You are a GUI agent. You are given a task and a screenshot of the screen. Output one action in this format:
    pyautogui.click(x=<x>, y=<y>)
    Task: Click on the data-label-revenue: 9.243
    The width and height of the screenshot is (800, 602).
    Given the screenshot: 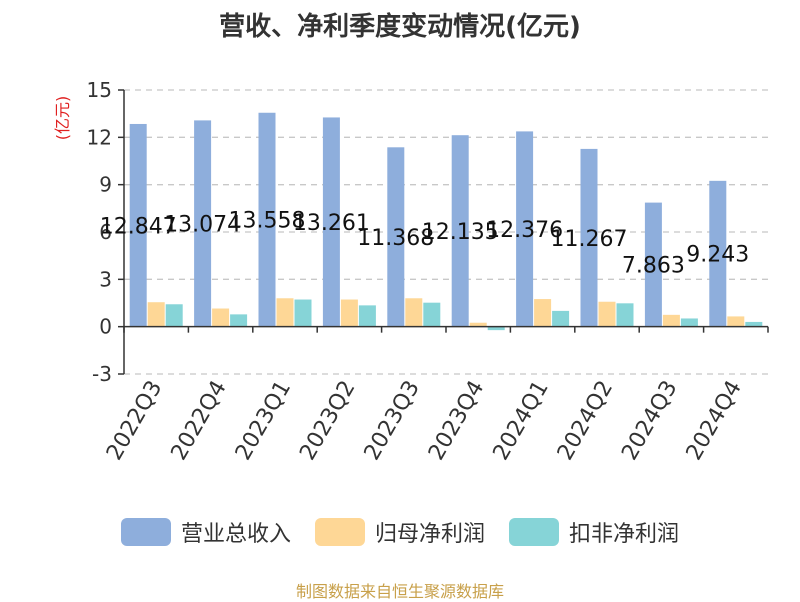 What is the action you would take?
    pyautogui.click(x=717, y=255)
    